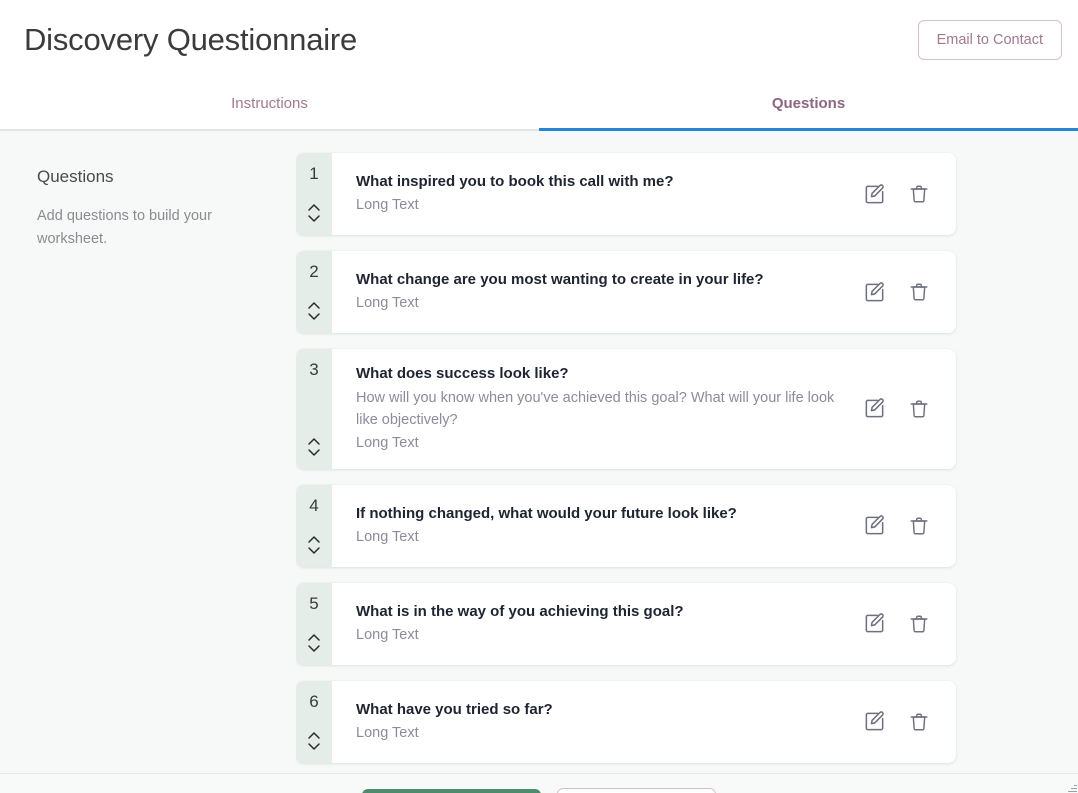  I want to click on question-number: 6, so click(314, 701).